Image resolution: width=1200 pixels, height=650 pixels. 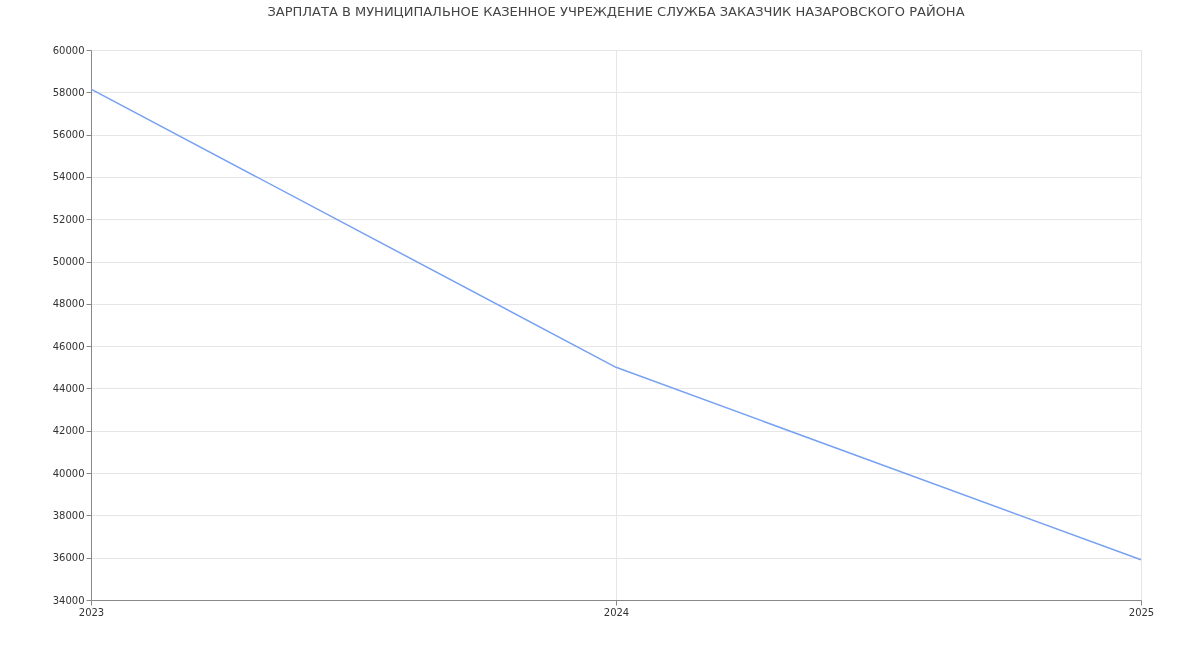 What do you see at coordinates (68, 135) in the screenshot?
I see `y-tick-label: 56000` at bounding box center [68, 135].